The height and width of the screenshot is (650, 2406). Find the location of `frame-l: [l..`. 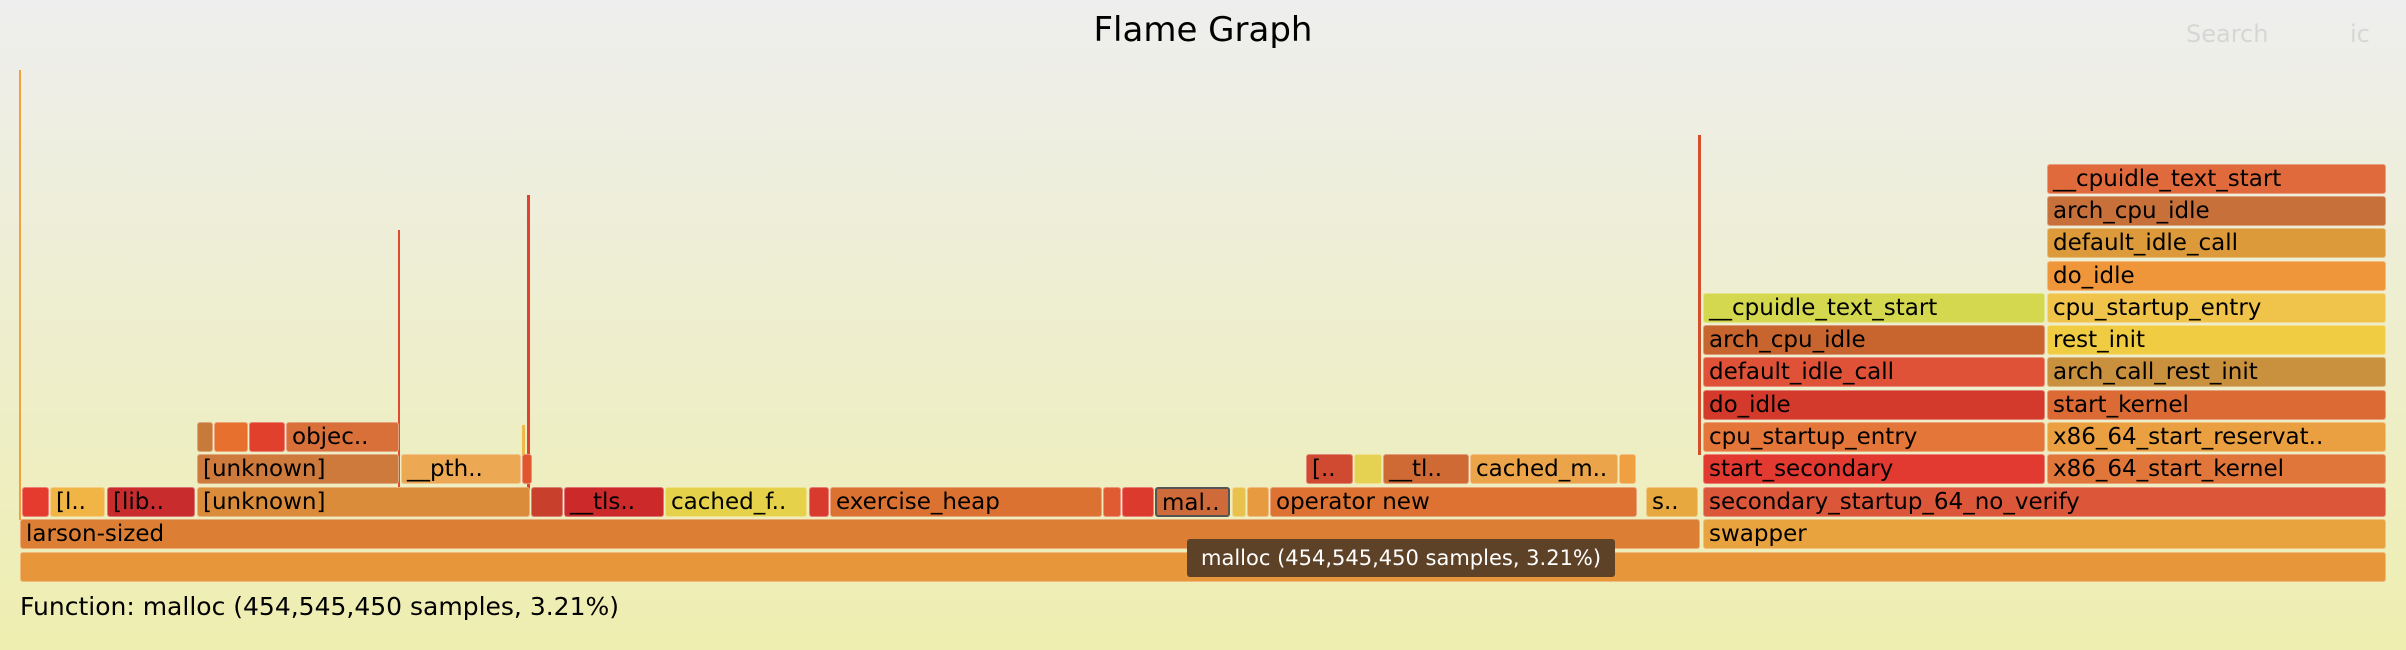

frame-l: [l.. is located at coordinates (77, 502).